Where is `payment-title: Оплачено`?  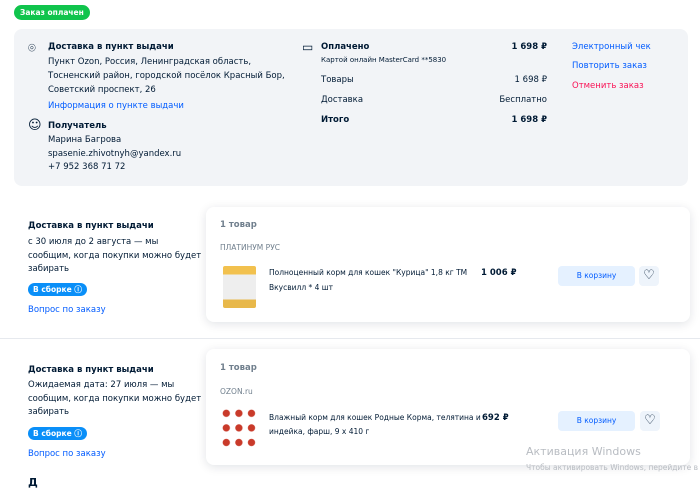 payment-title: Оплачено is located at coordinates (345, 47).